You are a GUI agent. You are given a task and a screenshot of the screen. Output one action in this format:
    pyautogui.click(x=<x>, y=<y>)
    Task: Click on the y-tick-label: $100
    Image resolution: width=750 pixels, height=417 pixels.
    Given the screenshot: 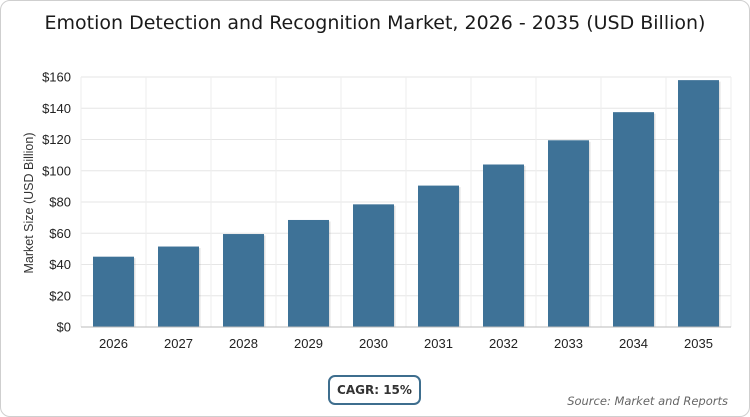 What is the action you would take?
    pyautogui.click(x=56, y=170)
    